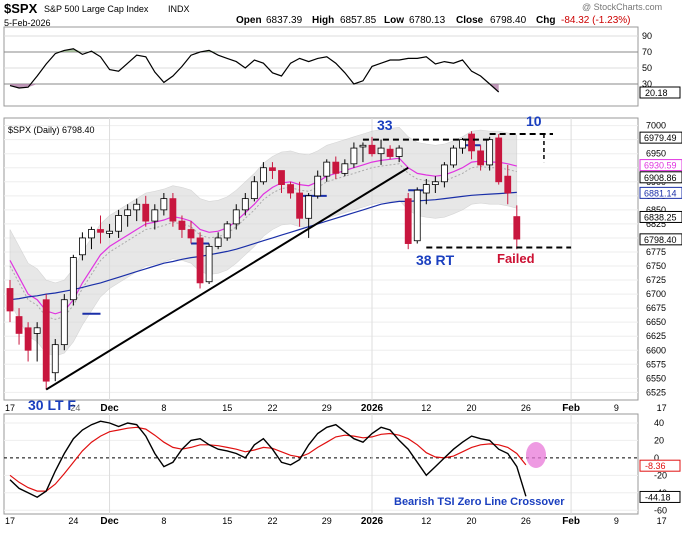 The image size is (682, 536). Describe the element at coordinates (656, 154) in the screenshot. I see `price-tick-label: 6950` at that location.